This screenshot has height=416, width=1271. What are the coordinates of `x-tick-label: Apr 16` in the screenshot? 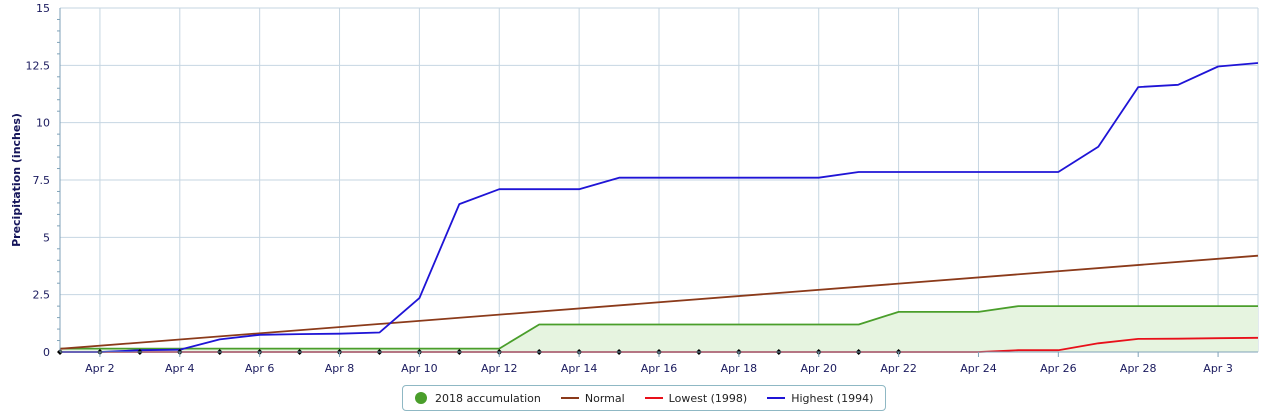 It's located at (659, 368).